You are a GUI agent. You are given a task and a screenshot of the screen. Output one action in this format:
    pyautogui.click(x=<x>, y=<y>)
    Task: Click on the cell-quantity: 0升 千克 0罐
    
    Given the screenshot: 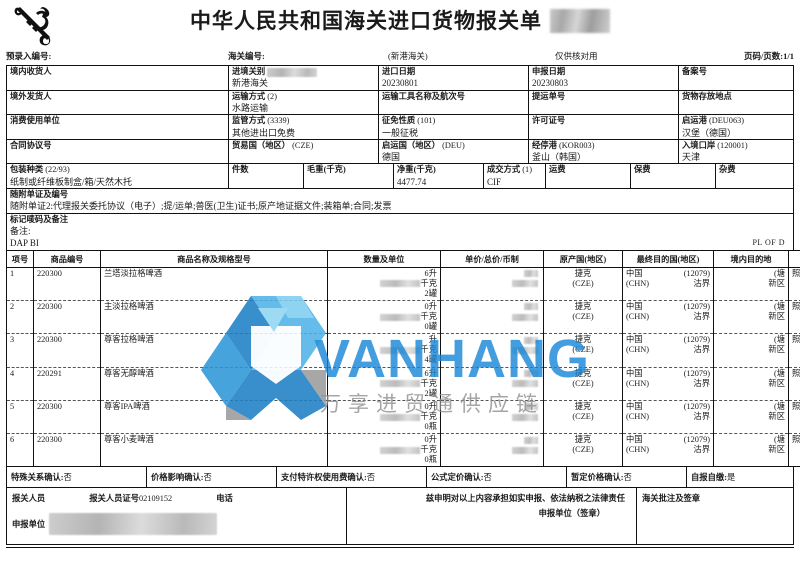 What is the action you would take?
    pyautogui.click(x=384, y=317)
    